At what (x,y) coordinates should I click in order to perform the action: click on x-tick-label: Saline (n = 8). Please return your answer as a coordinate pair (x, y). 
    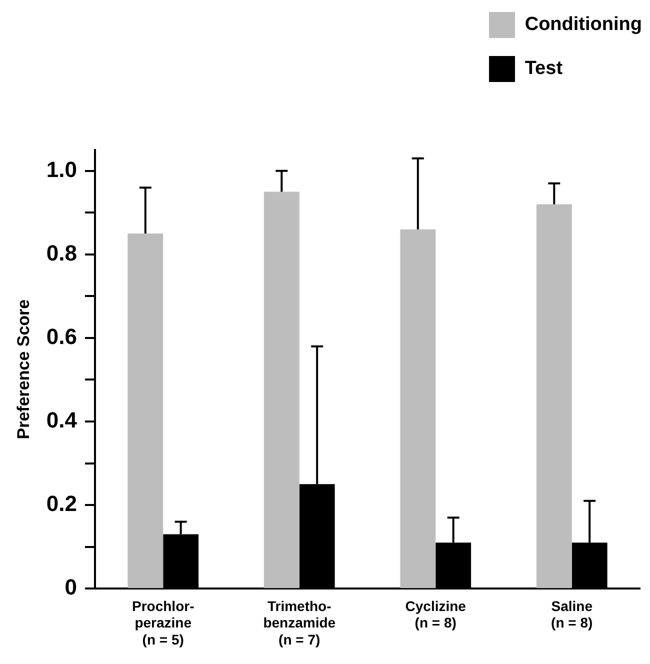
    Looking at the image, I should click on (572, 614).